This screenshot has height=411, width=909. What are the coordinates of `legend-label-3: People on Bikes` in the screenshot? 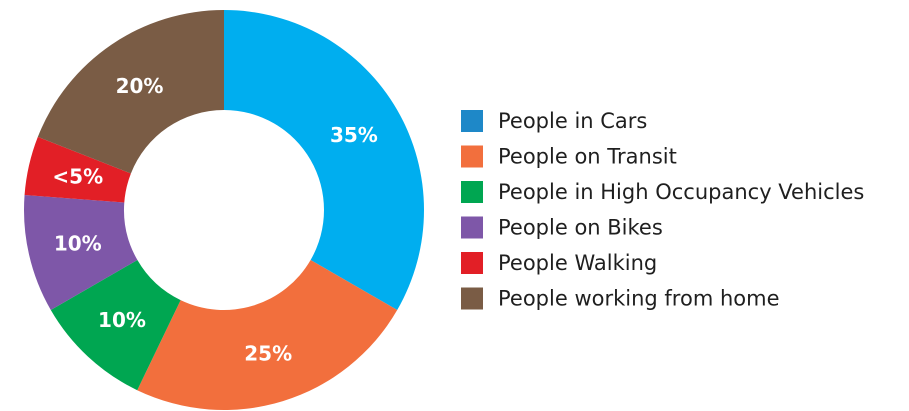 It's located at (580, 228).